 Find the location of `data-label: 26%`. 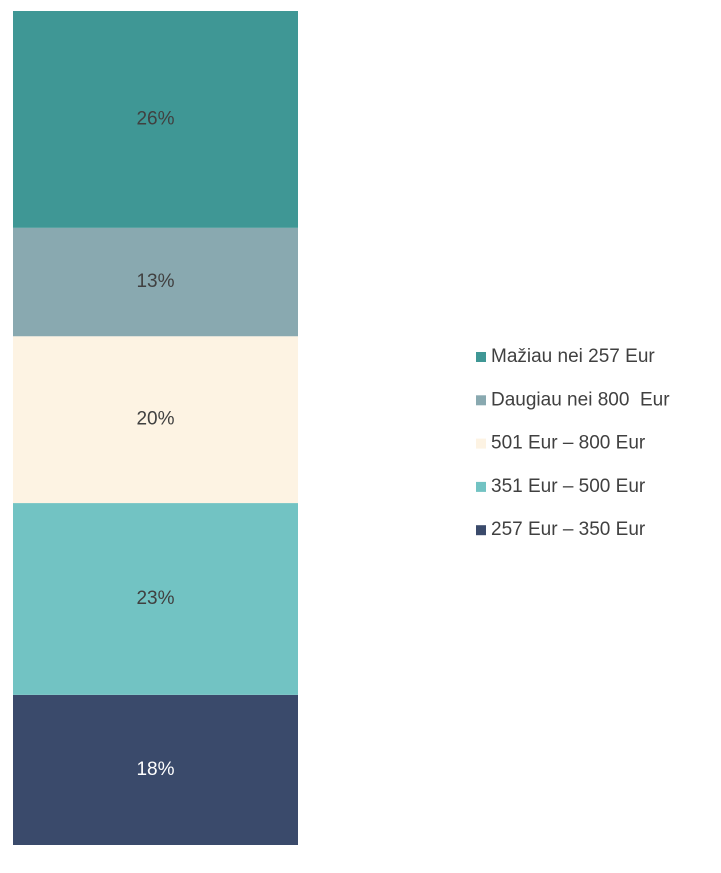

data-label: 26% is located at coordinates (155, 118).